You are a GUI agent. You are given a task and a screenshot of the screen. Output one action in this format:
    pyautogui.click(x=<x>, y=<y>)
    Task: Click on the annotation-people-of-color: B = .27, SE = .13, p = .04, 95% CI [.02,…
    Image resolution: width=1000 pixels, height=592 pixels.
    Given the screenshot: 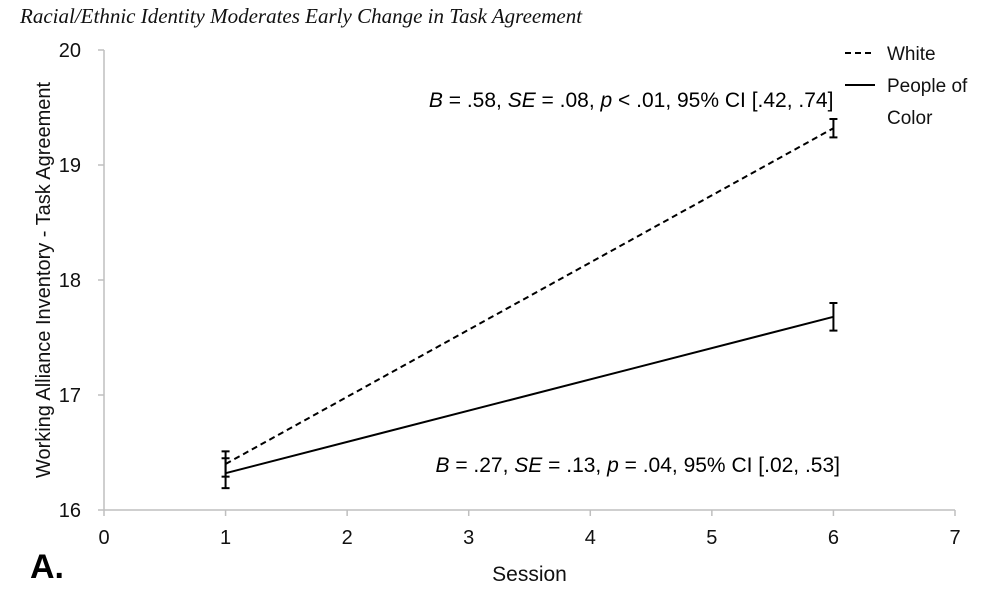 What is the action you would take?
    pyautogui.click(x=637, y=465)
    